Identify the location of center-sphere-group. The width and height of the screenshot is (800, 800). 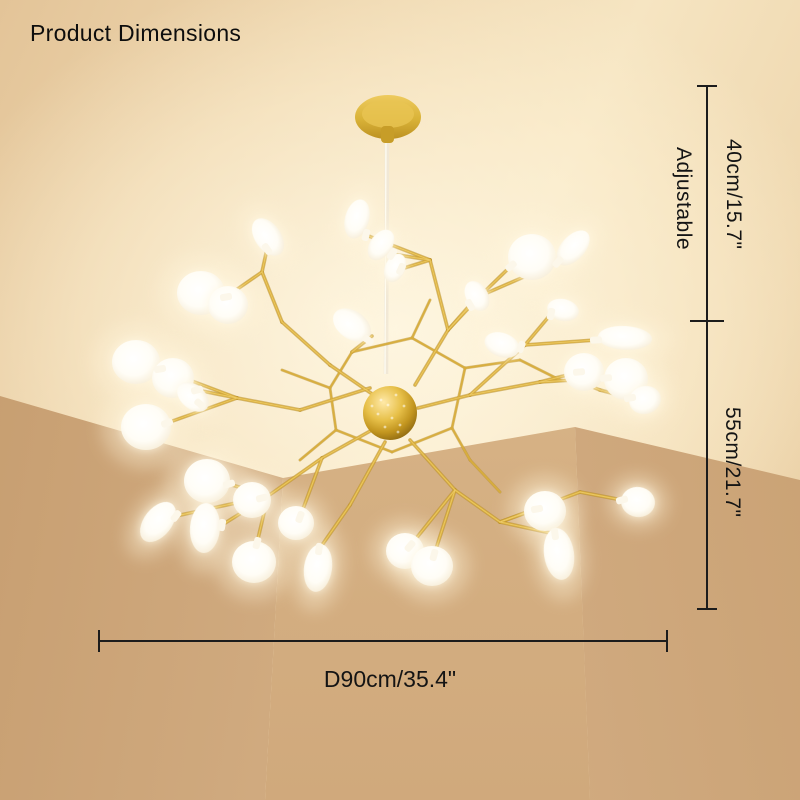
(390, 413).